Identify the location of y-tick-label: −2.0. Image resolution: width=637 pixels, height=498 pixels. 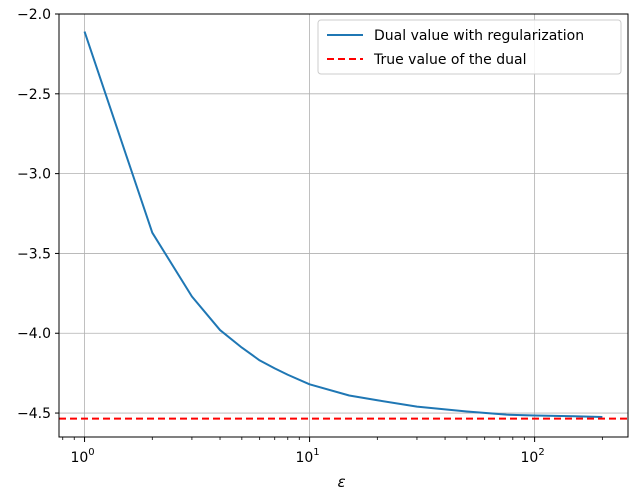
(34, 15).